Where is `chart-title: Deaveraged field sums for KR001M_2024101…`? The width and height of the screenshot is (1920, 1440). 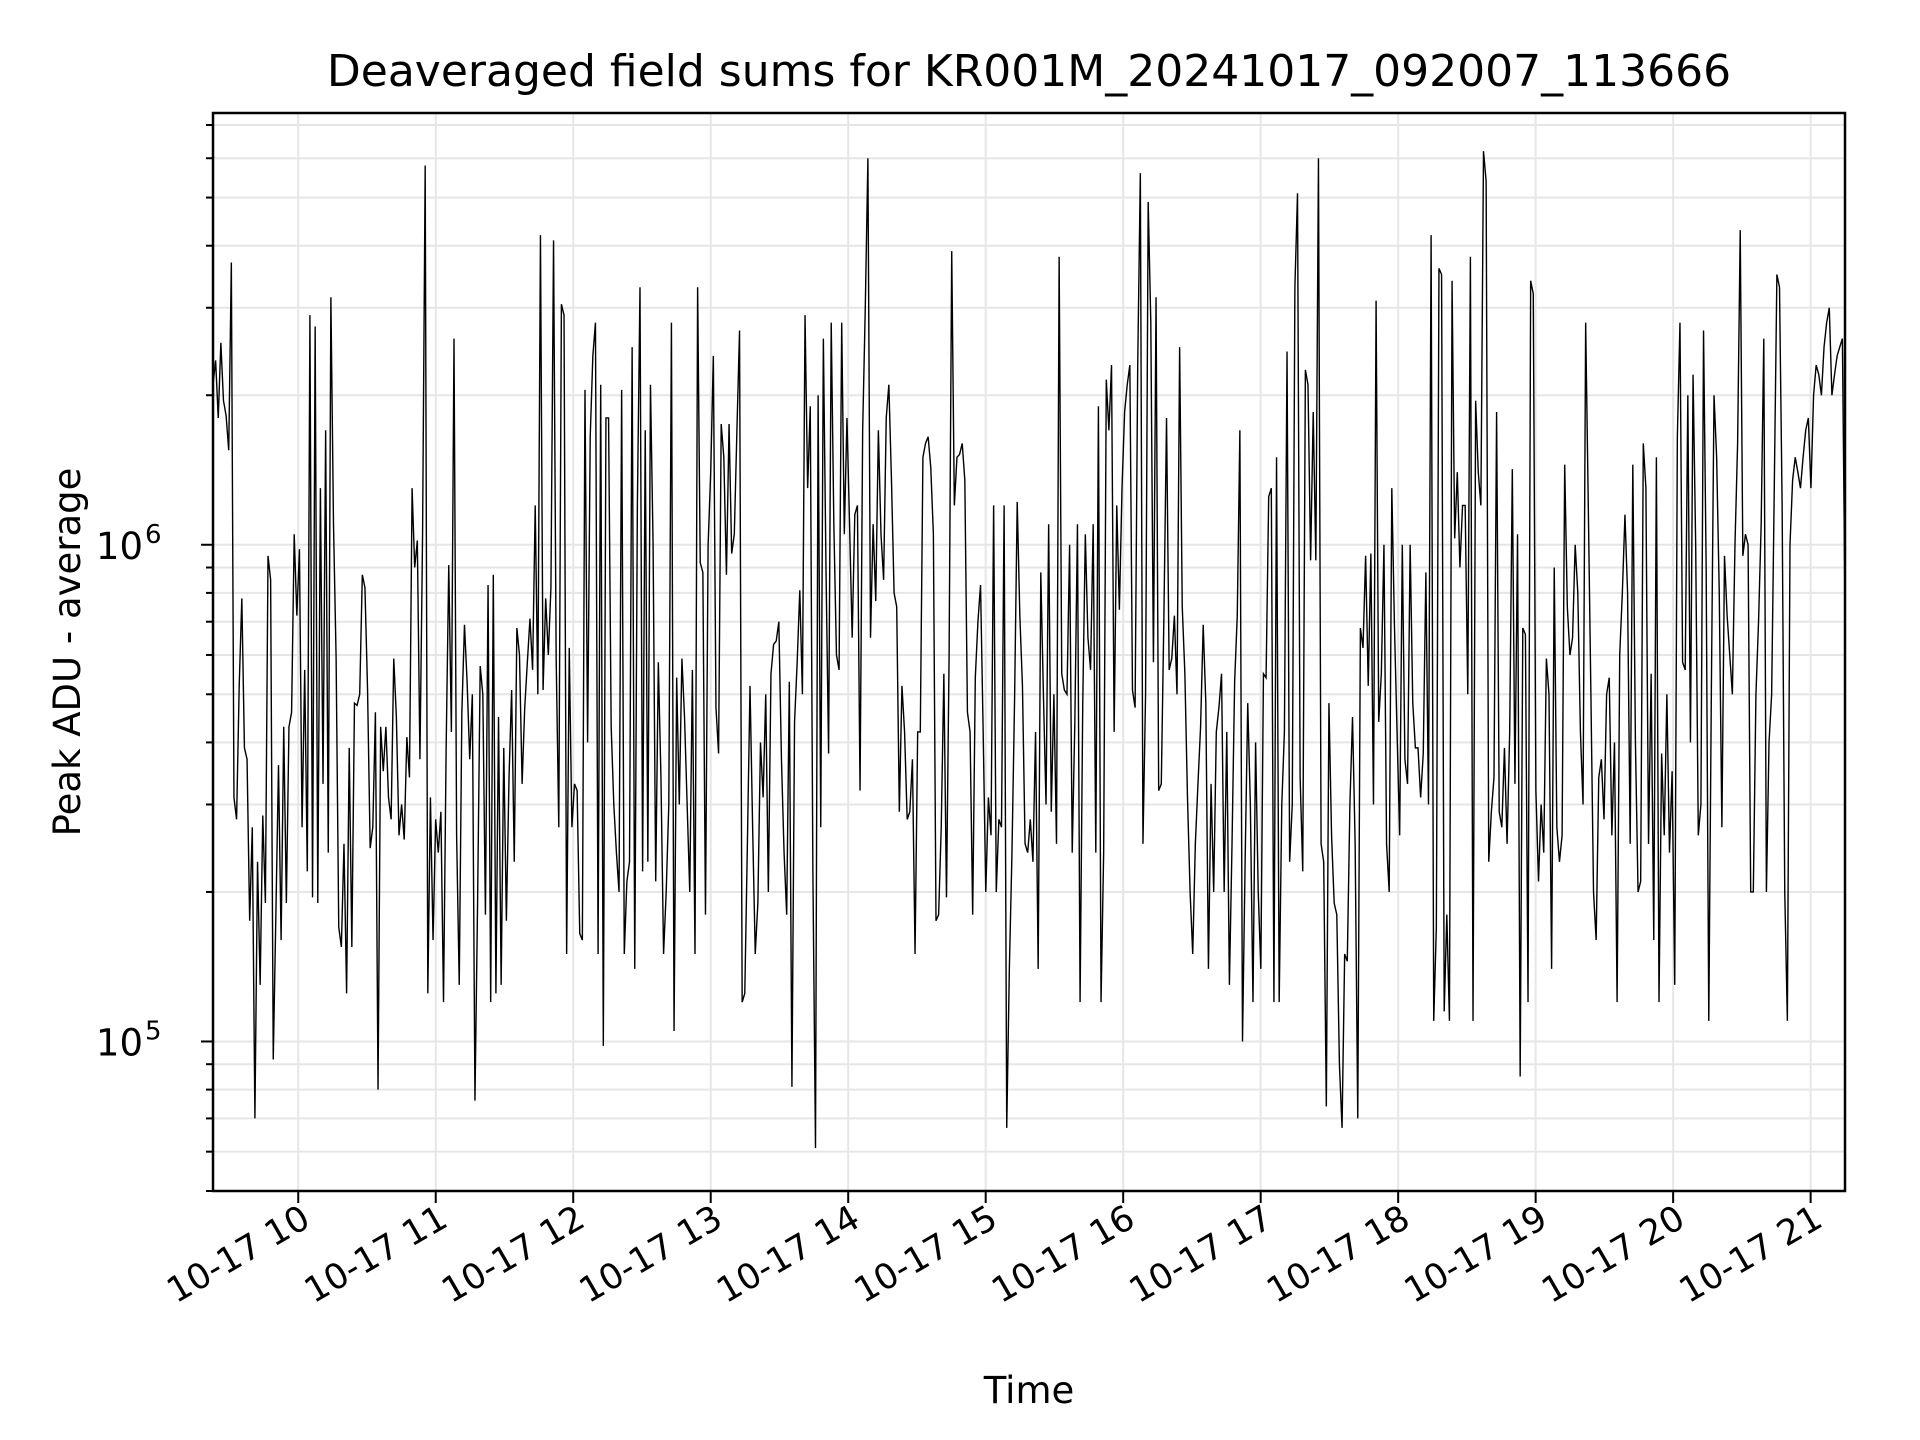
chart-title: Deaveraged field sums for KR001M_2024101… is located at coordinates (1029, 71).